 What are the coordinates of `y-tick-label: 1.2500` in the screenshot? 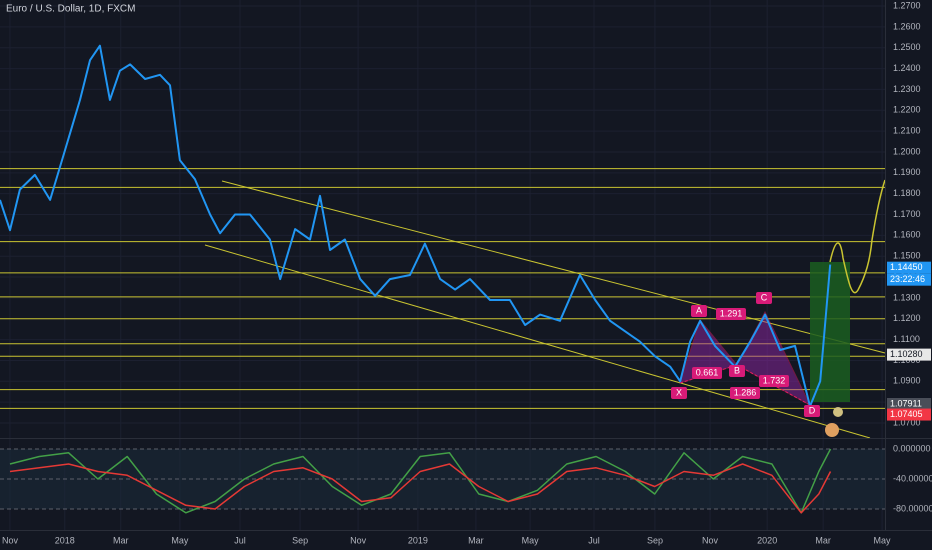 It's located at (907, 47).